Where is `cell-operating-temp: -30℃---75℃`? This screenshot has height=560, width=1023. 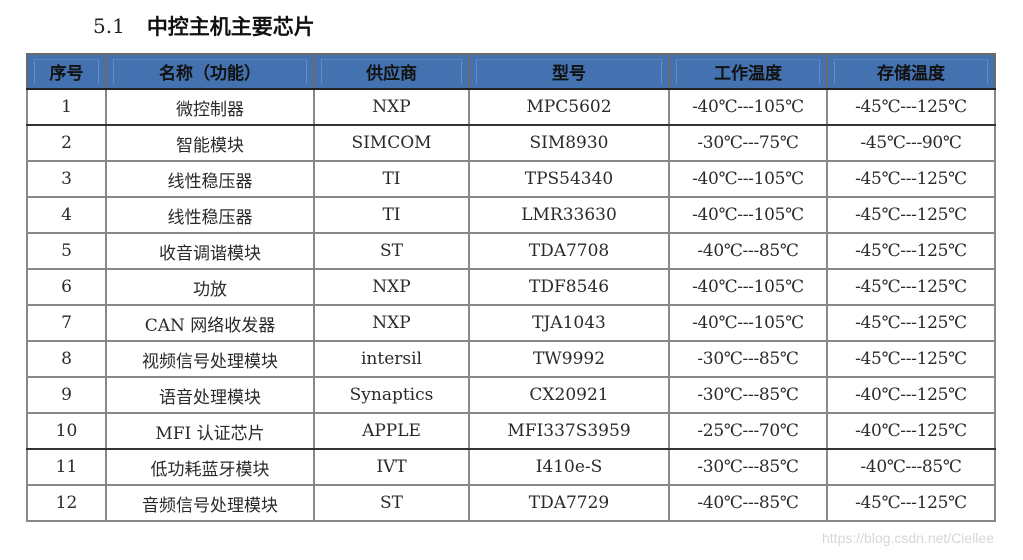
cell-operating-temp: -30℃---75℃ is located at coordinates (748, 143).